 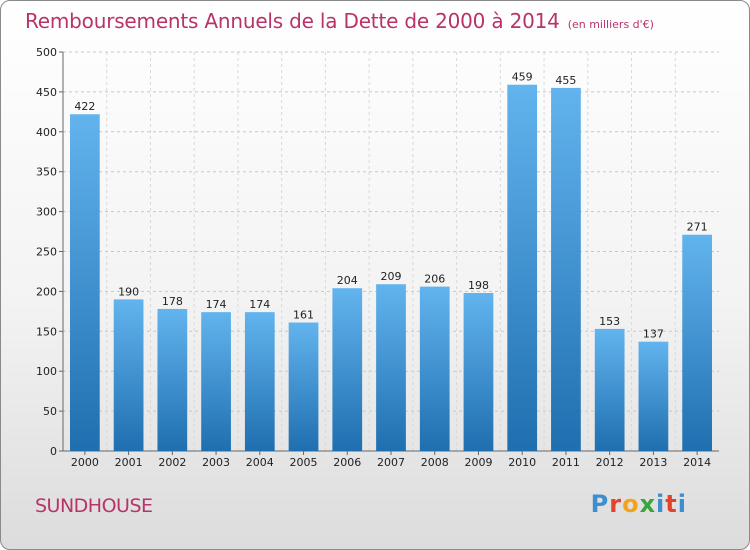 I want to click on bar-2014, so click(x=697, y=342).